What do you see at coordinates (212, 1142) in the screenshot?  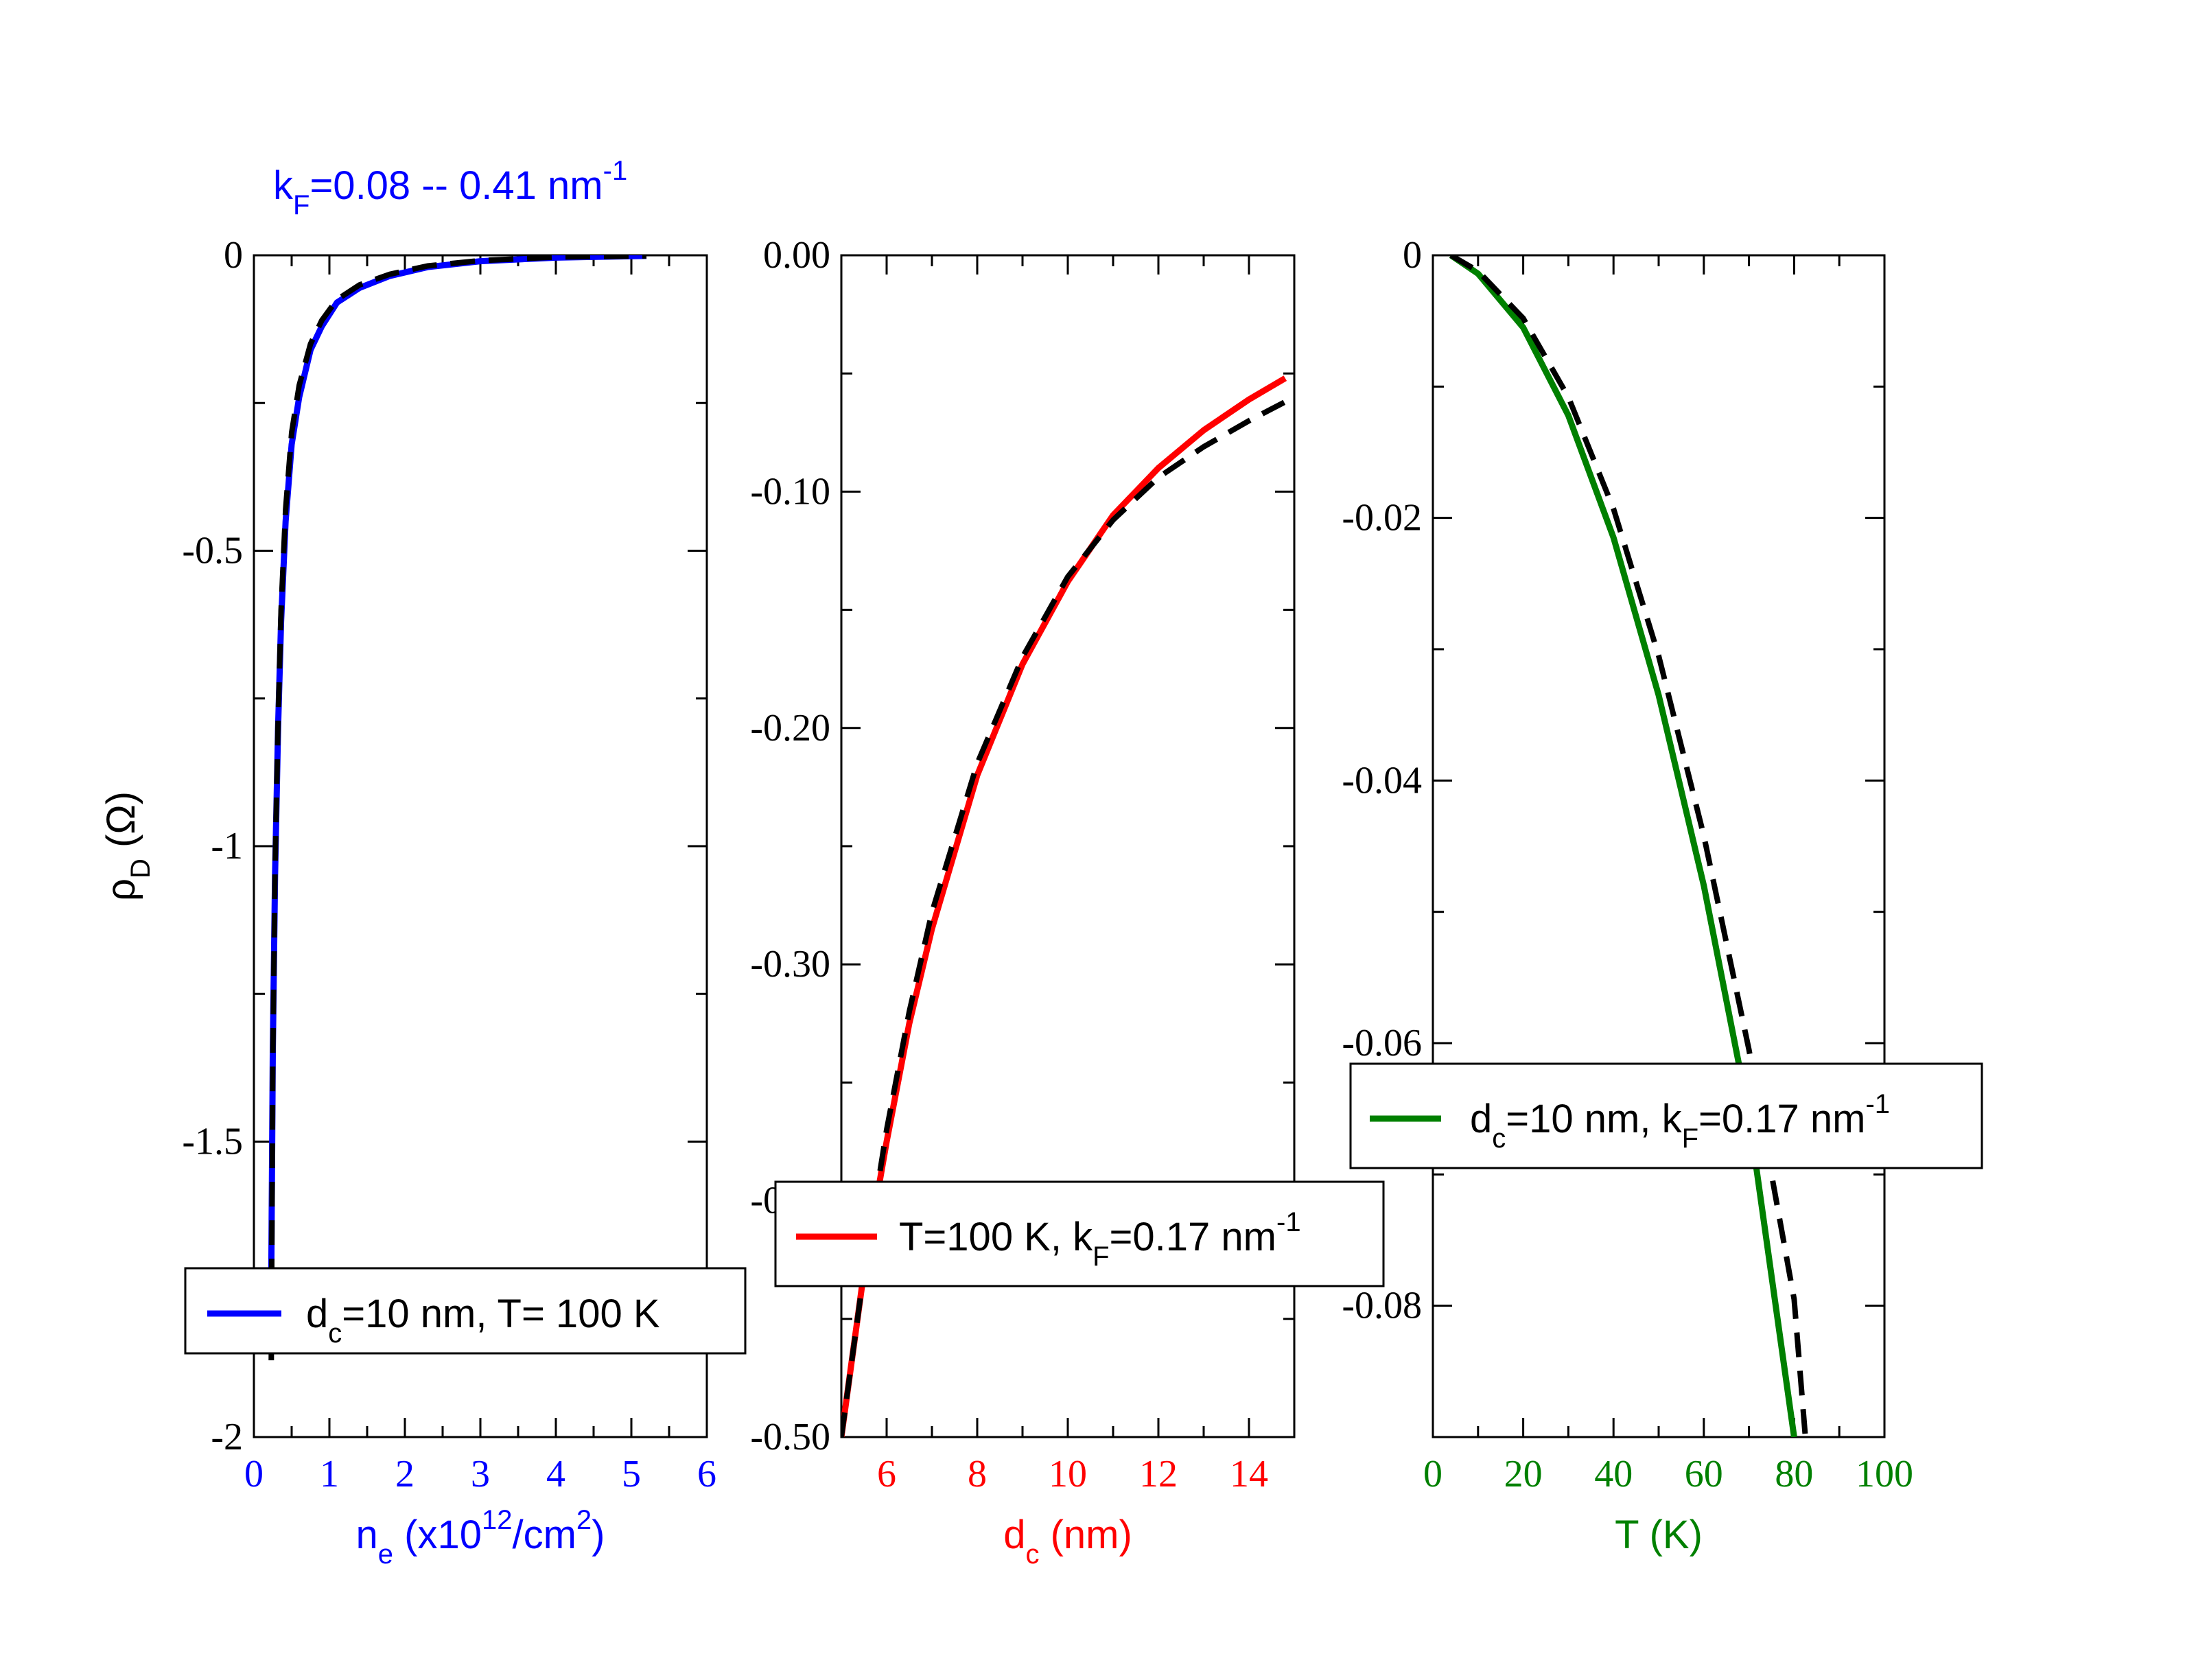 I see `y-tick-label: -1.5` at bounding box center [212, 1142].